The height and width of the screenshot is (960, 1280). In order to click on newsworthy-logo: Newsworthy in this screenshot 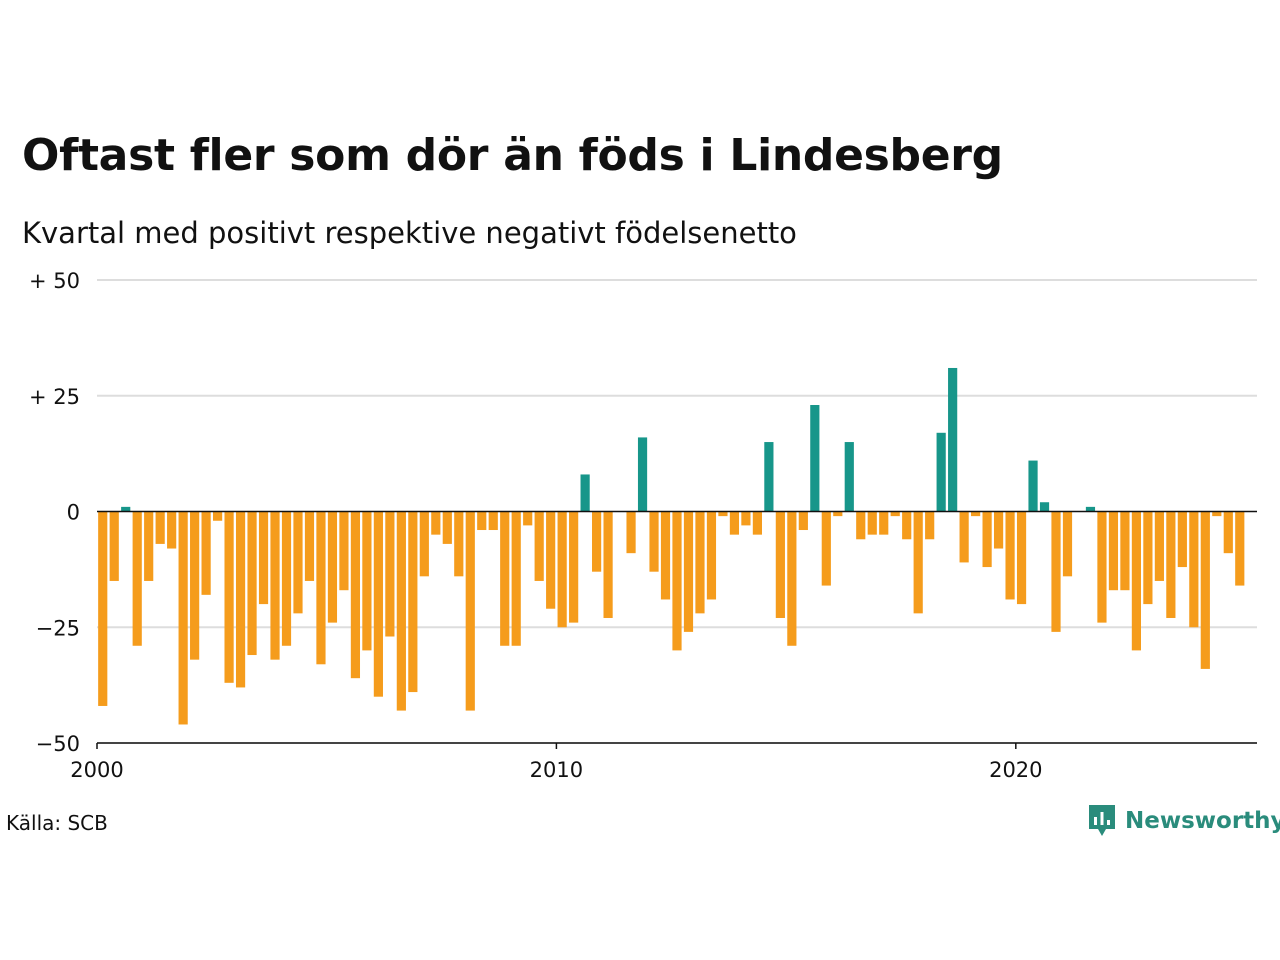, I will do `click(1183, 821)`.